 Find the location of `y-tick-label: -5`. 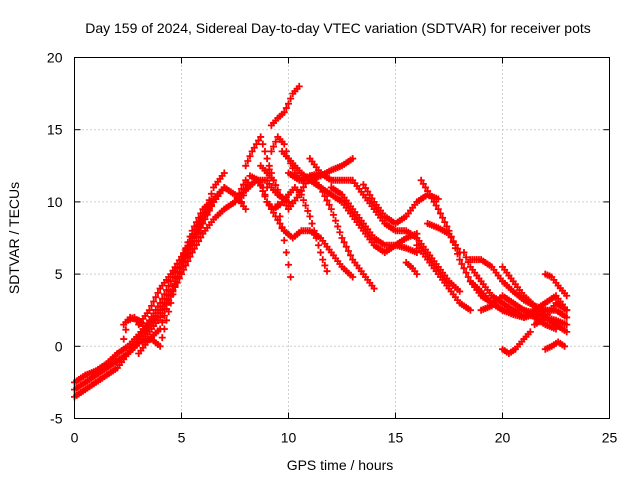

y-tick-label: -5 is located at coordinates (56, 419).